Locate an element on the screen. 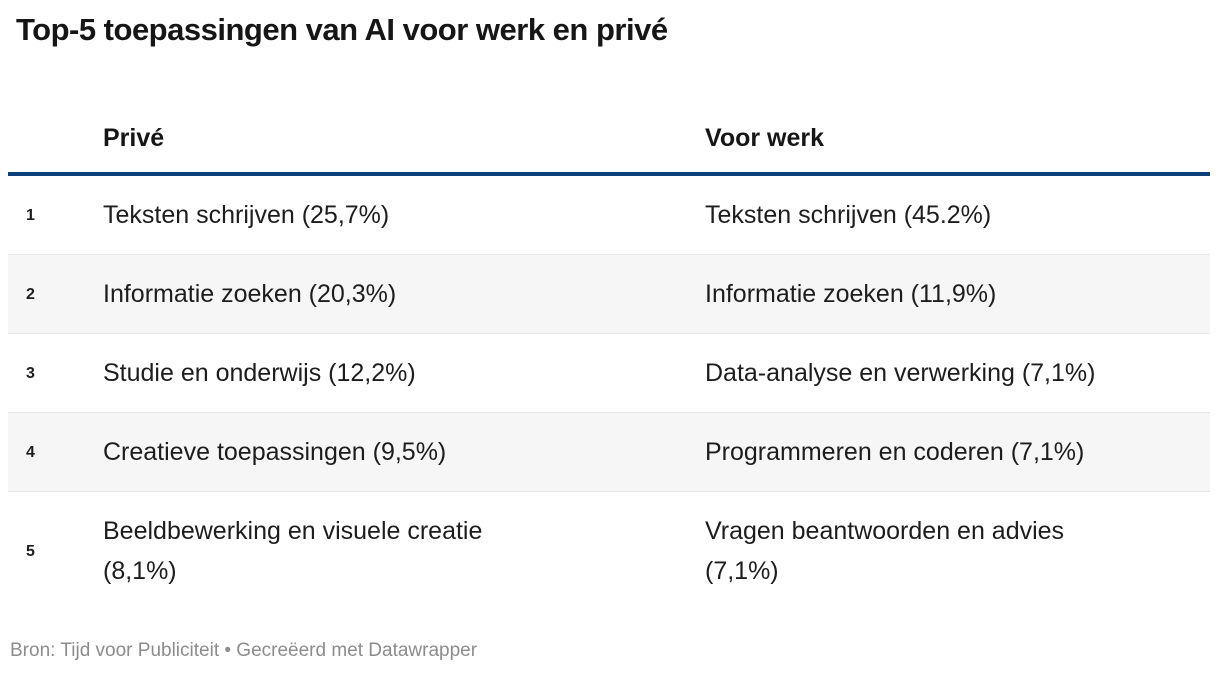  prive-cell: Teksten schrijven (25,7%) is located at coordinates (246, 215).